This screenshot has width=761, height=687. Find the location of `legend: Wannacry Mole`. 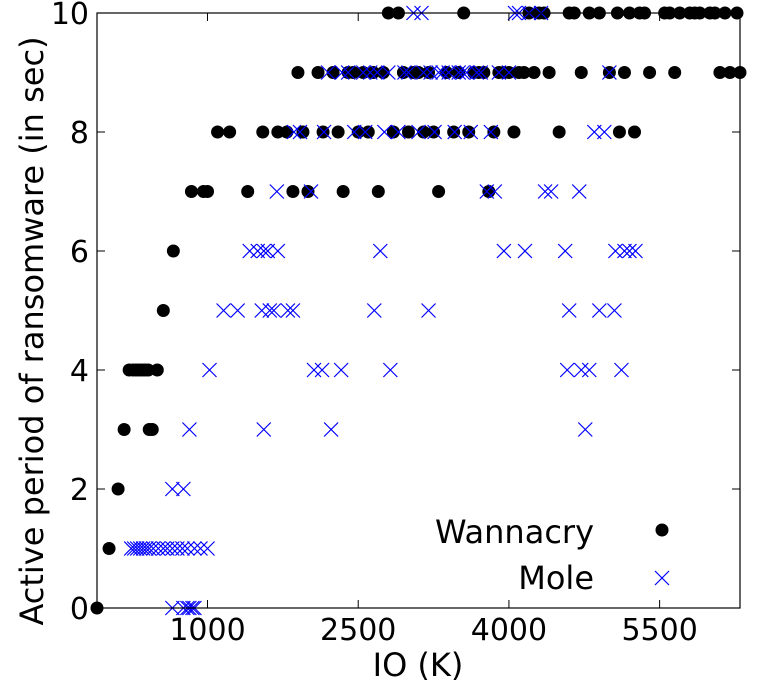

legend: Wannacry Mole is located at coordinates (552, 555).